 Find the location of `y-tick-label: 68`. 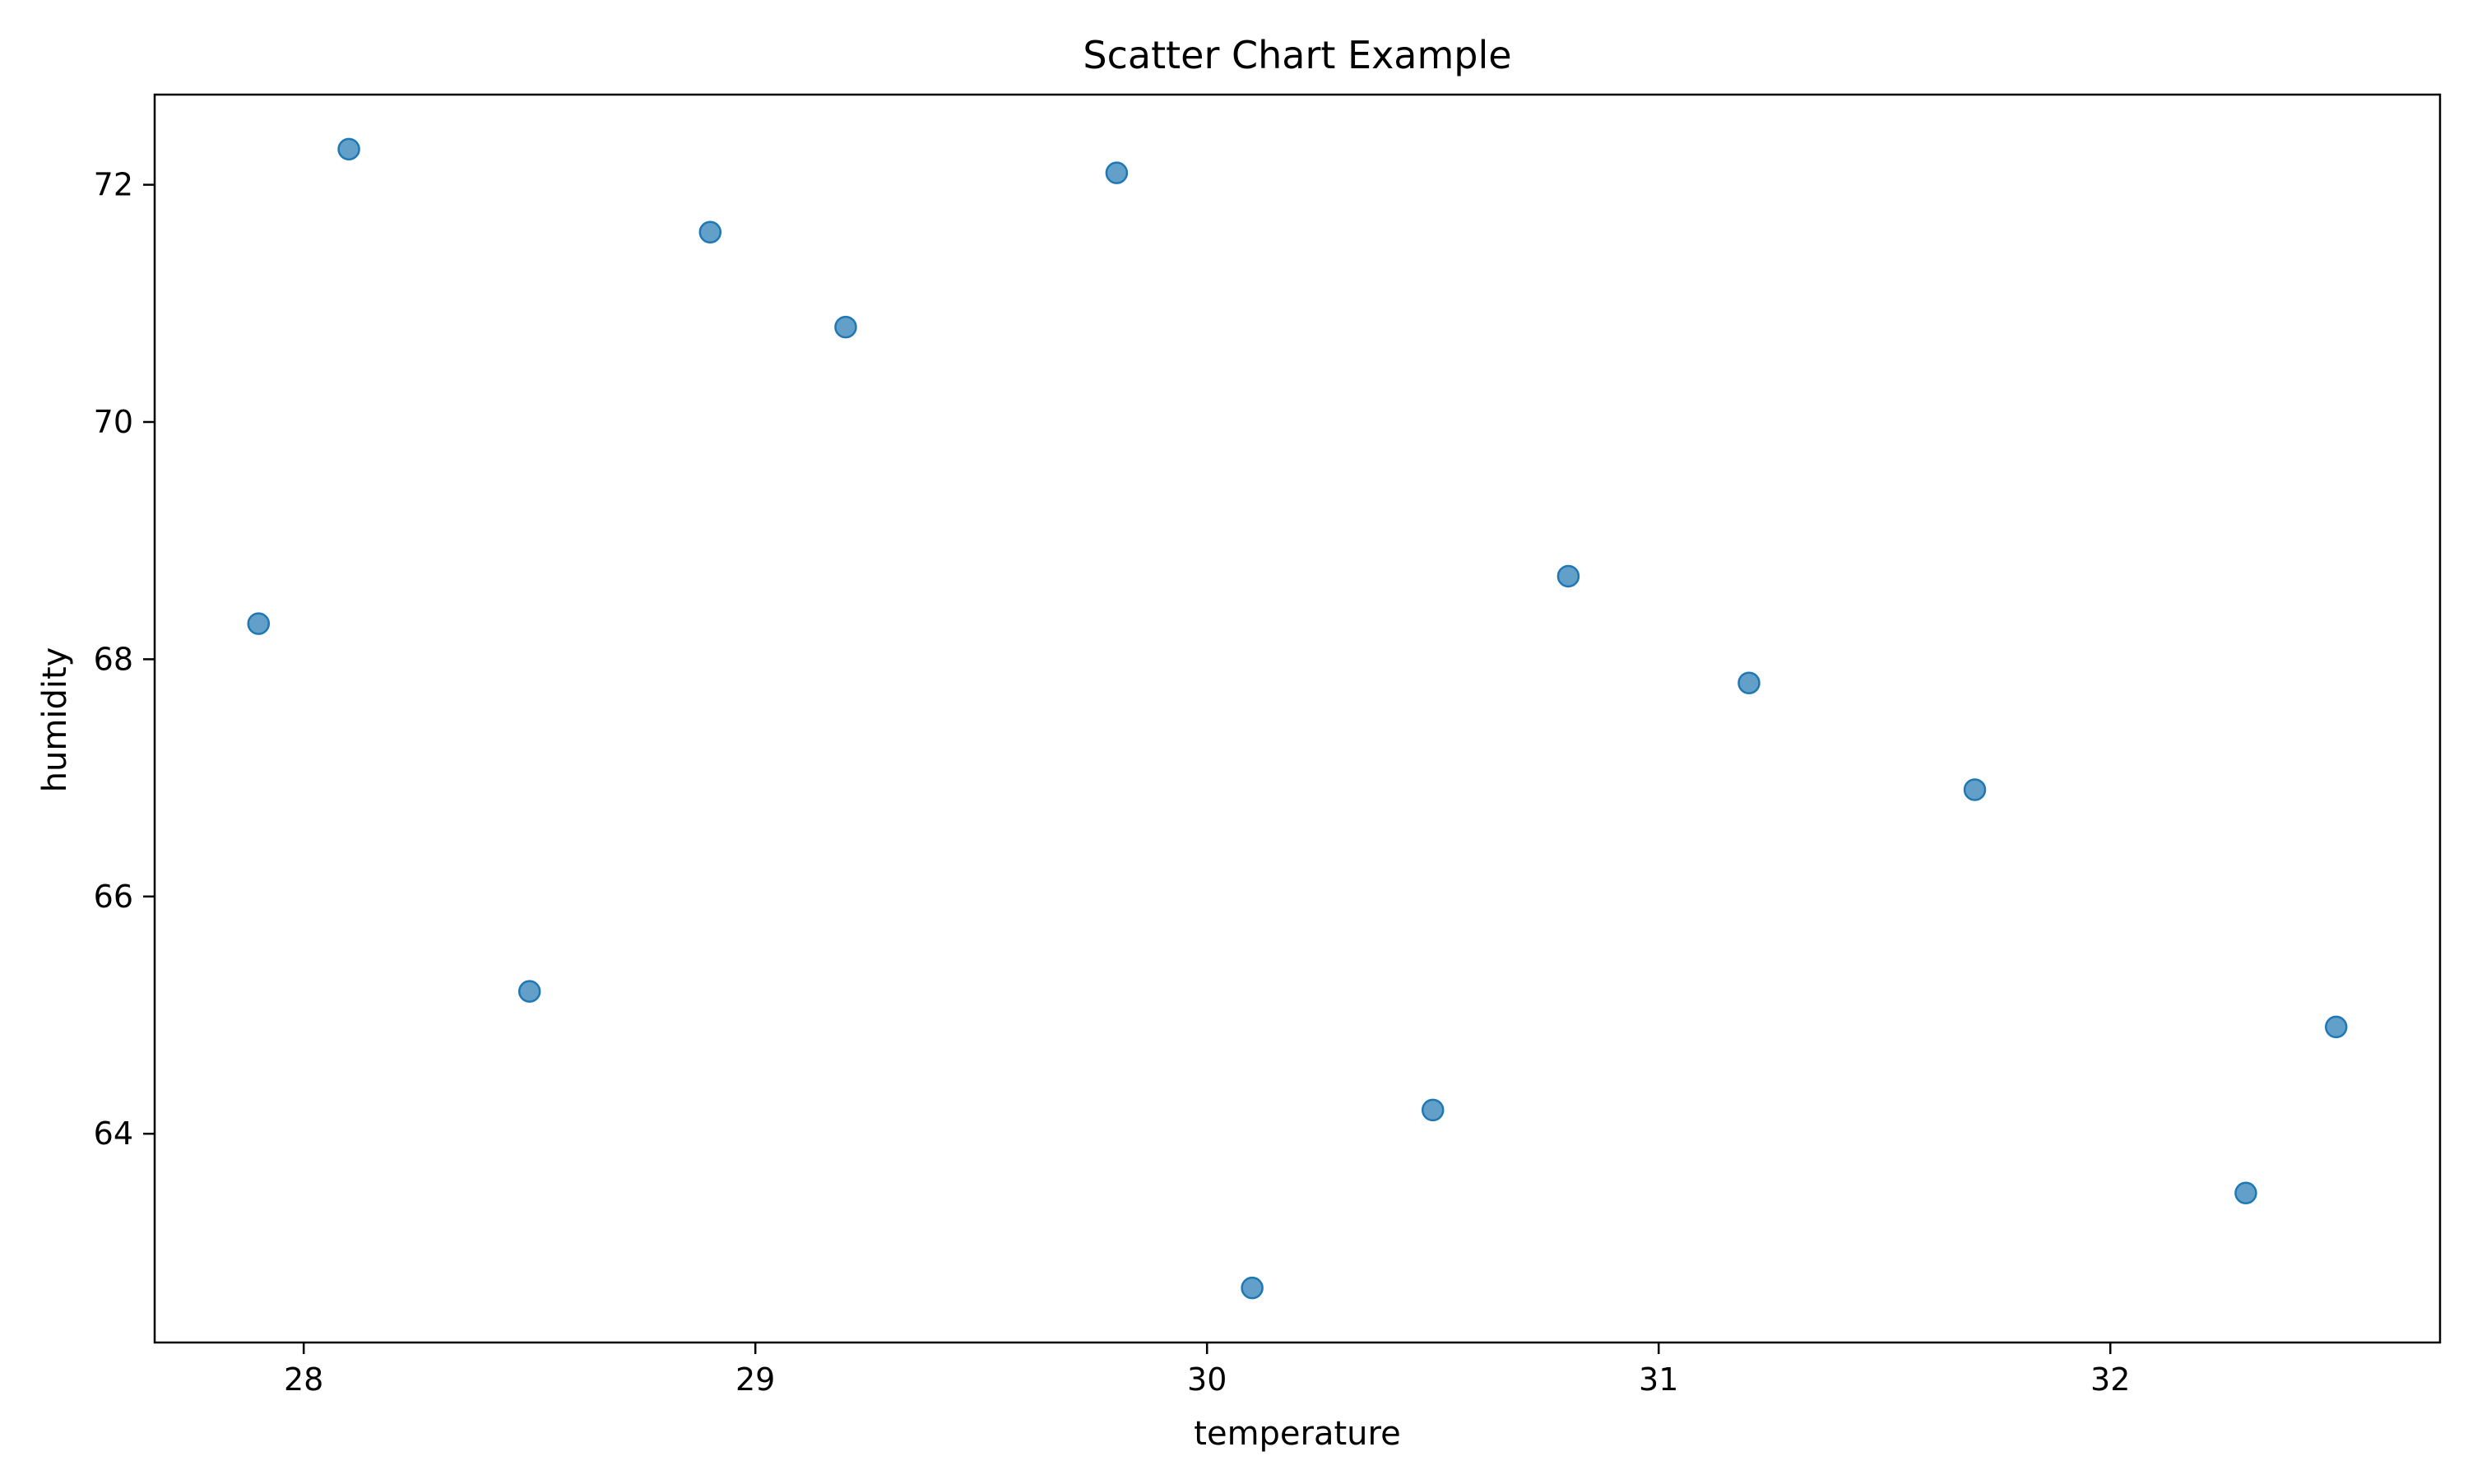

y-tick-label: 68 is located at coordinates (113, 659).